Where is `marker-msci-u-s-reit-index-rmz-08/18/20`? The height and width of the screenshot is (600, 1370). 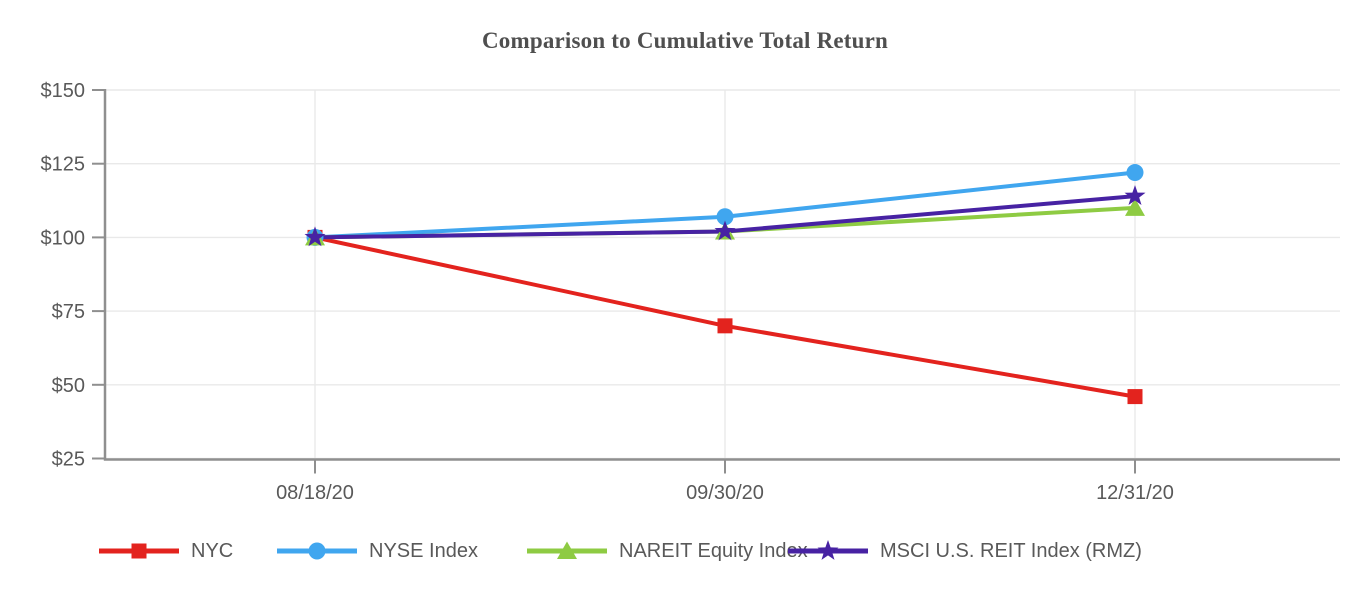
marker-msci-u-s-reit-index-rmz-08/18/20 is located at coordinates (315, 236).